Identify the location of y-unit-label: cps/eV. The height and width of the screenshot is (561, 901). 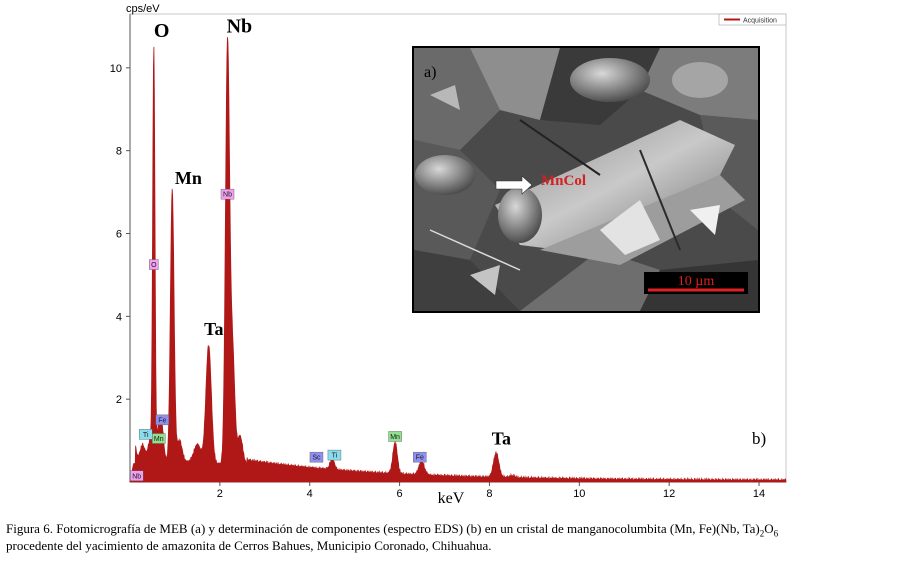
(143, 9).